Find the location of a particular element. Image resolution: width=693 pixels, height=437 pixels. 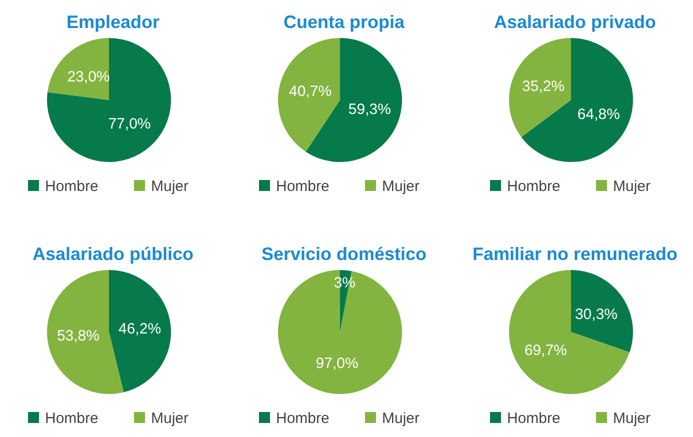

chart-title: Asalariado privado is located at coordinates (575, 22).